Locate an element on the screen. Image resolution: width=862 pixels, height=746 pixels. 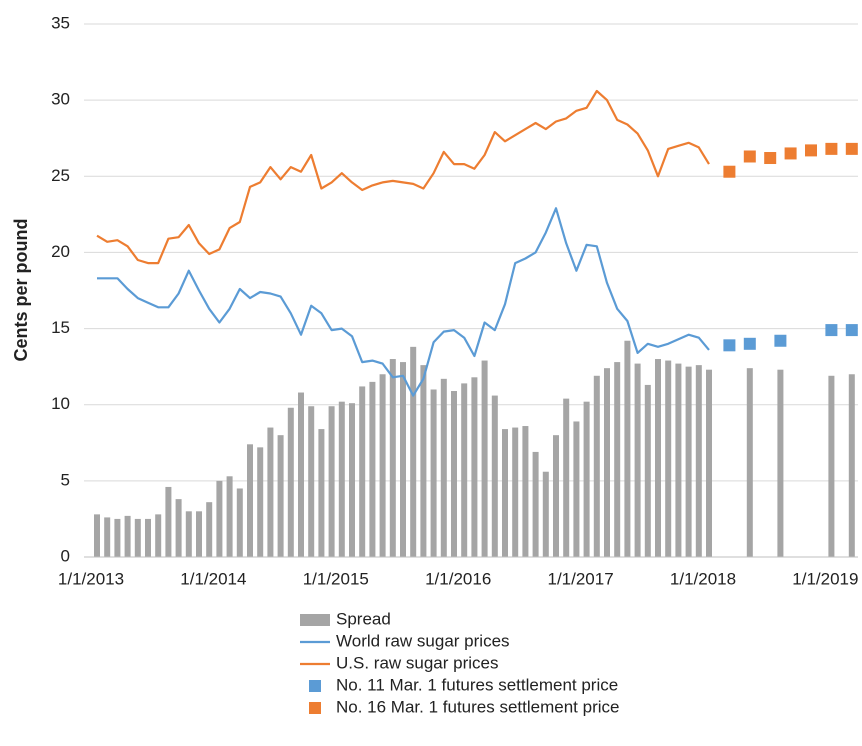
x-tick-label: 1/1/2018 is located at coordinates (703, 578).